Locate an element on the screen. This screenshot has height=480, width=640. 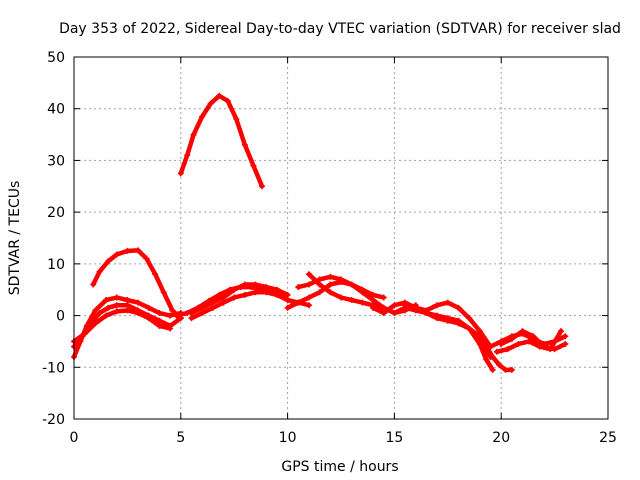
series-sat-k is located at coordinates (346, 291).